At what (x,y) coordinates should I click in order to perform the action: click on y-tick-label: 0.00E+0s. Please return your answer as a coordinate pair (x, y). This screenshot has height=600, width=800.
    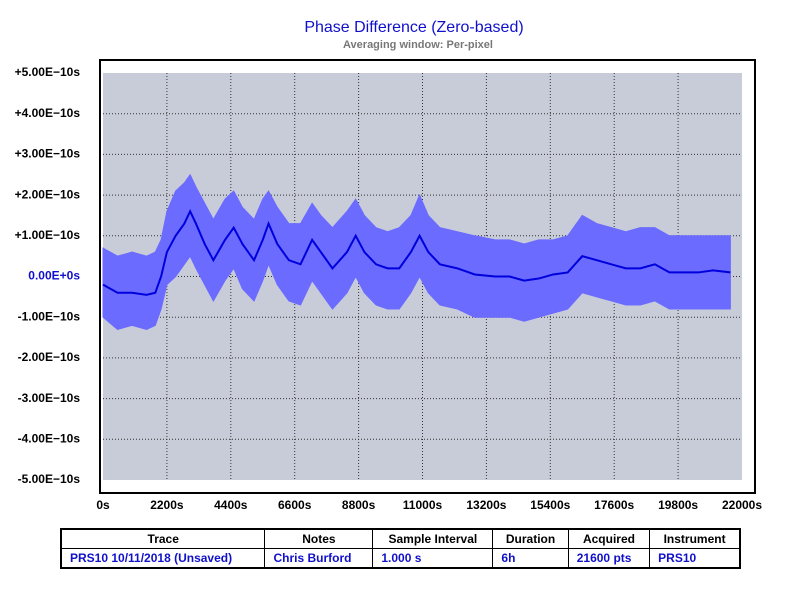
    Looking at the image, I should click on (54, 276).